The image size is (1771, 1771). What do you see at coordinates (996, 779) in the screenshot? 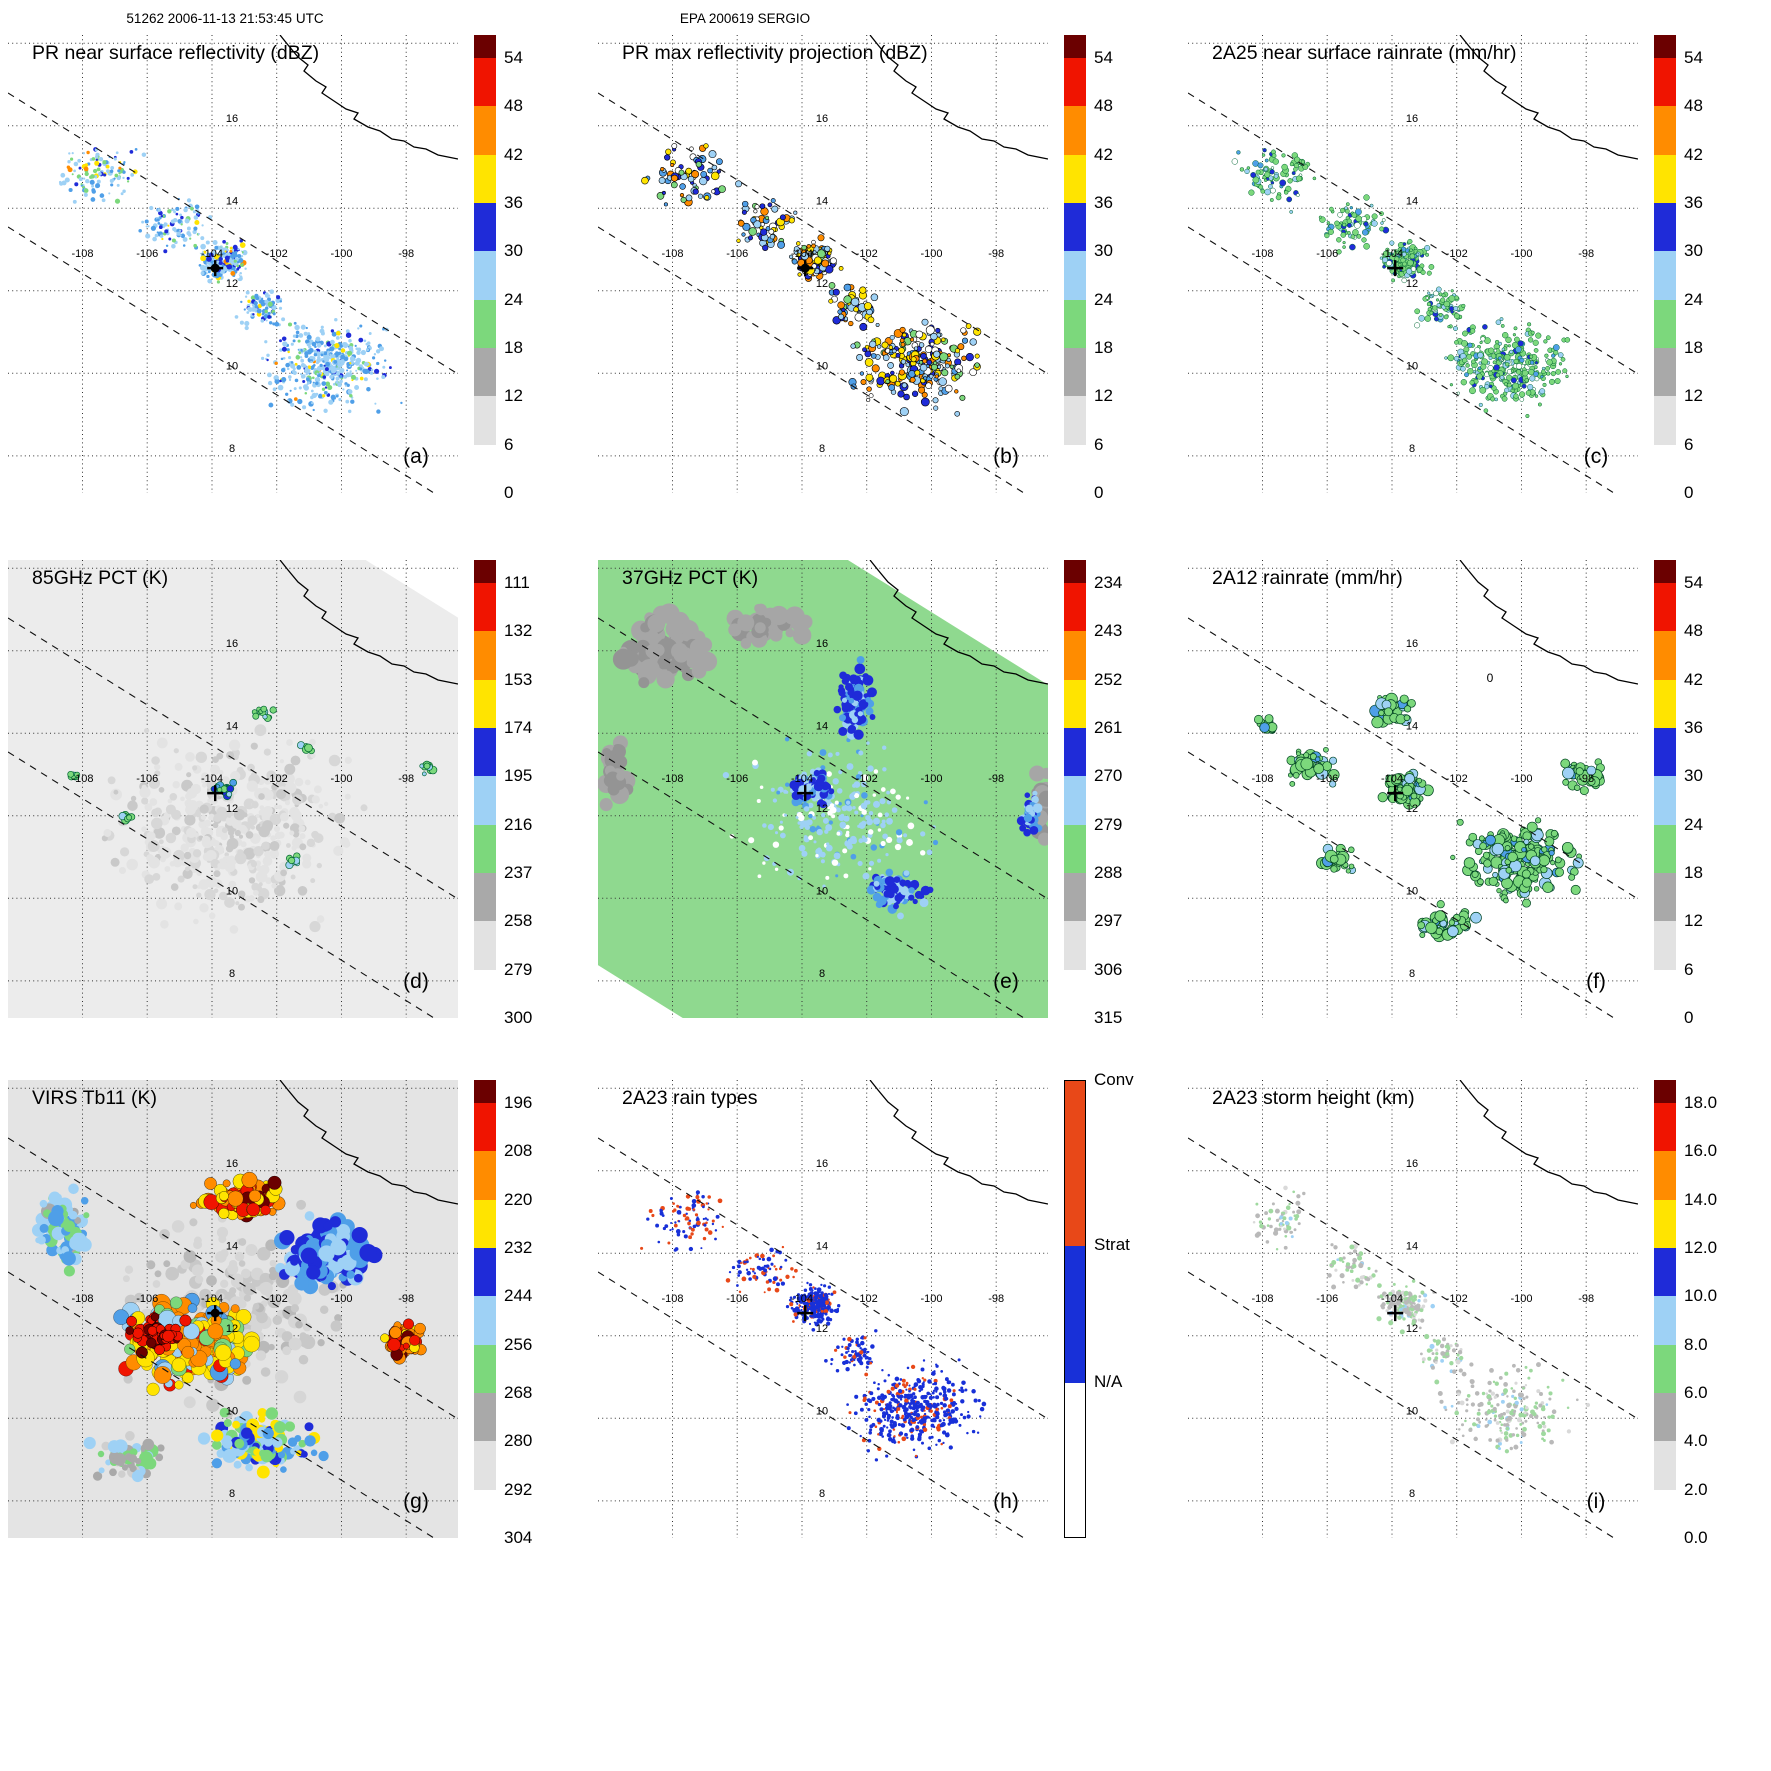
I see `lon-label: -98` at bounding box center [996, 779].